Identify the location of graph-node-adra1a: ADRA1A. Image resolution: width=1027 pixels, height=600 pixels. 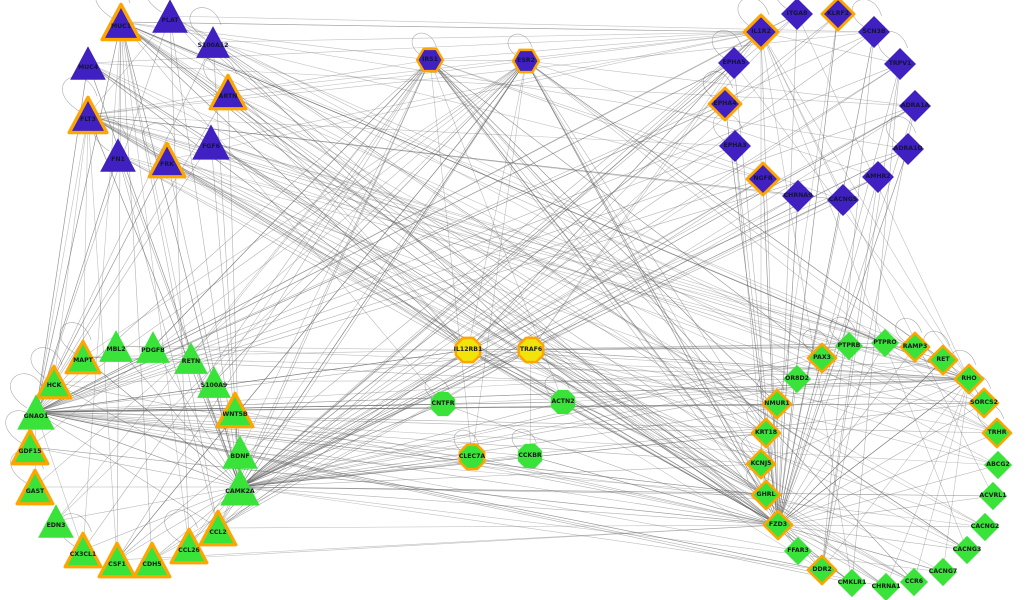
(915, 106).